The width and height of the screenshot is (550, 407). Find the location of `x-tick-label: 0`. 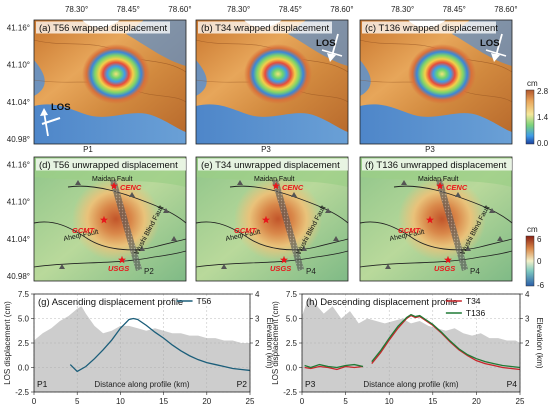

x-tick-label: 0 is located at coordinates (34, 401).